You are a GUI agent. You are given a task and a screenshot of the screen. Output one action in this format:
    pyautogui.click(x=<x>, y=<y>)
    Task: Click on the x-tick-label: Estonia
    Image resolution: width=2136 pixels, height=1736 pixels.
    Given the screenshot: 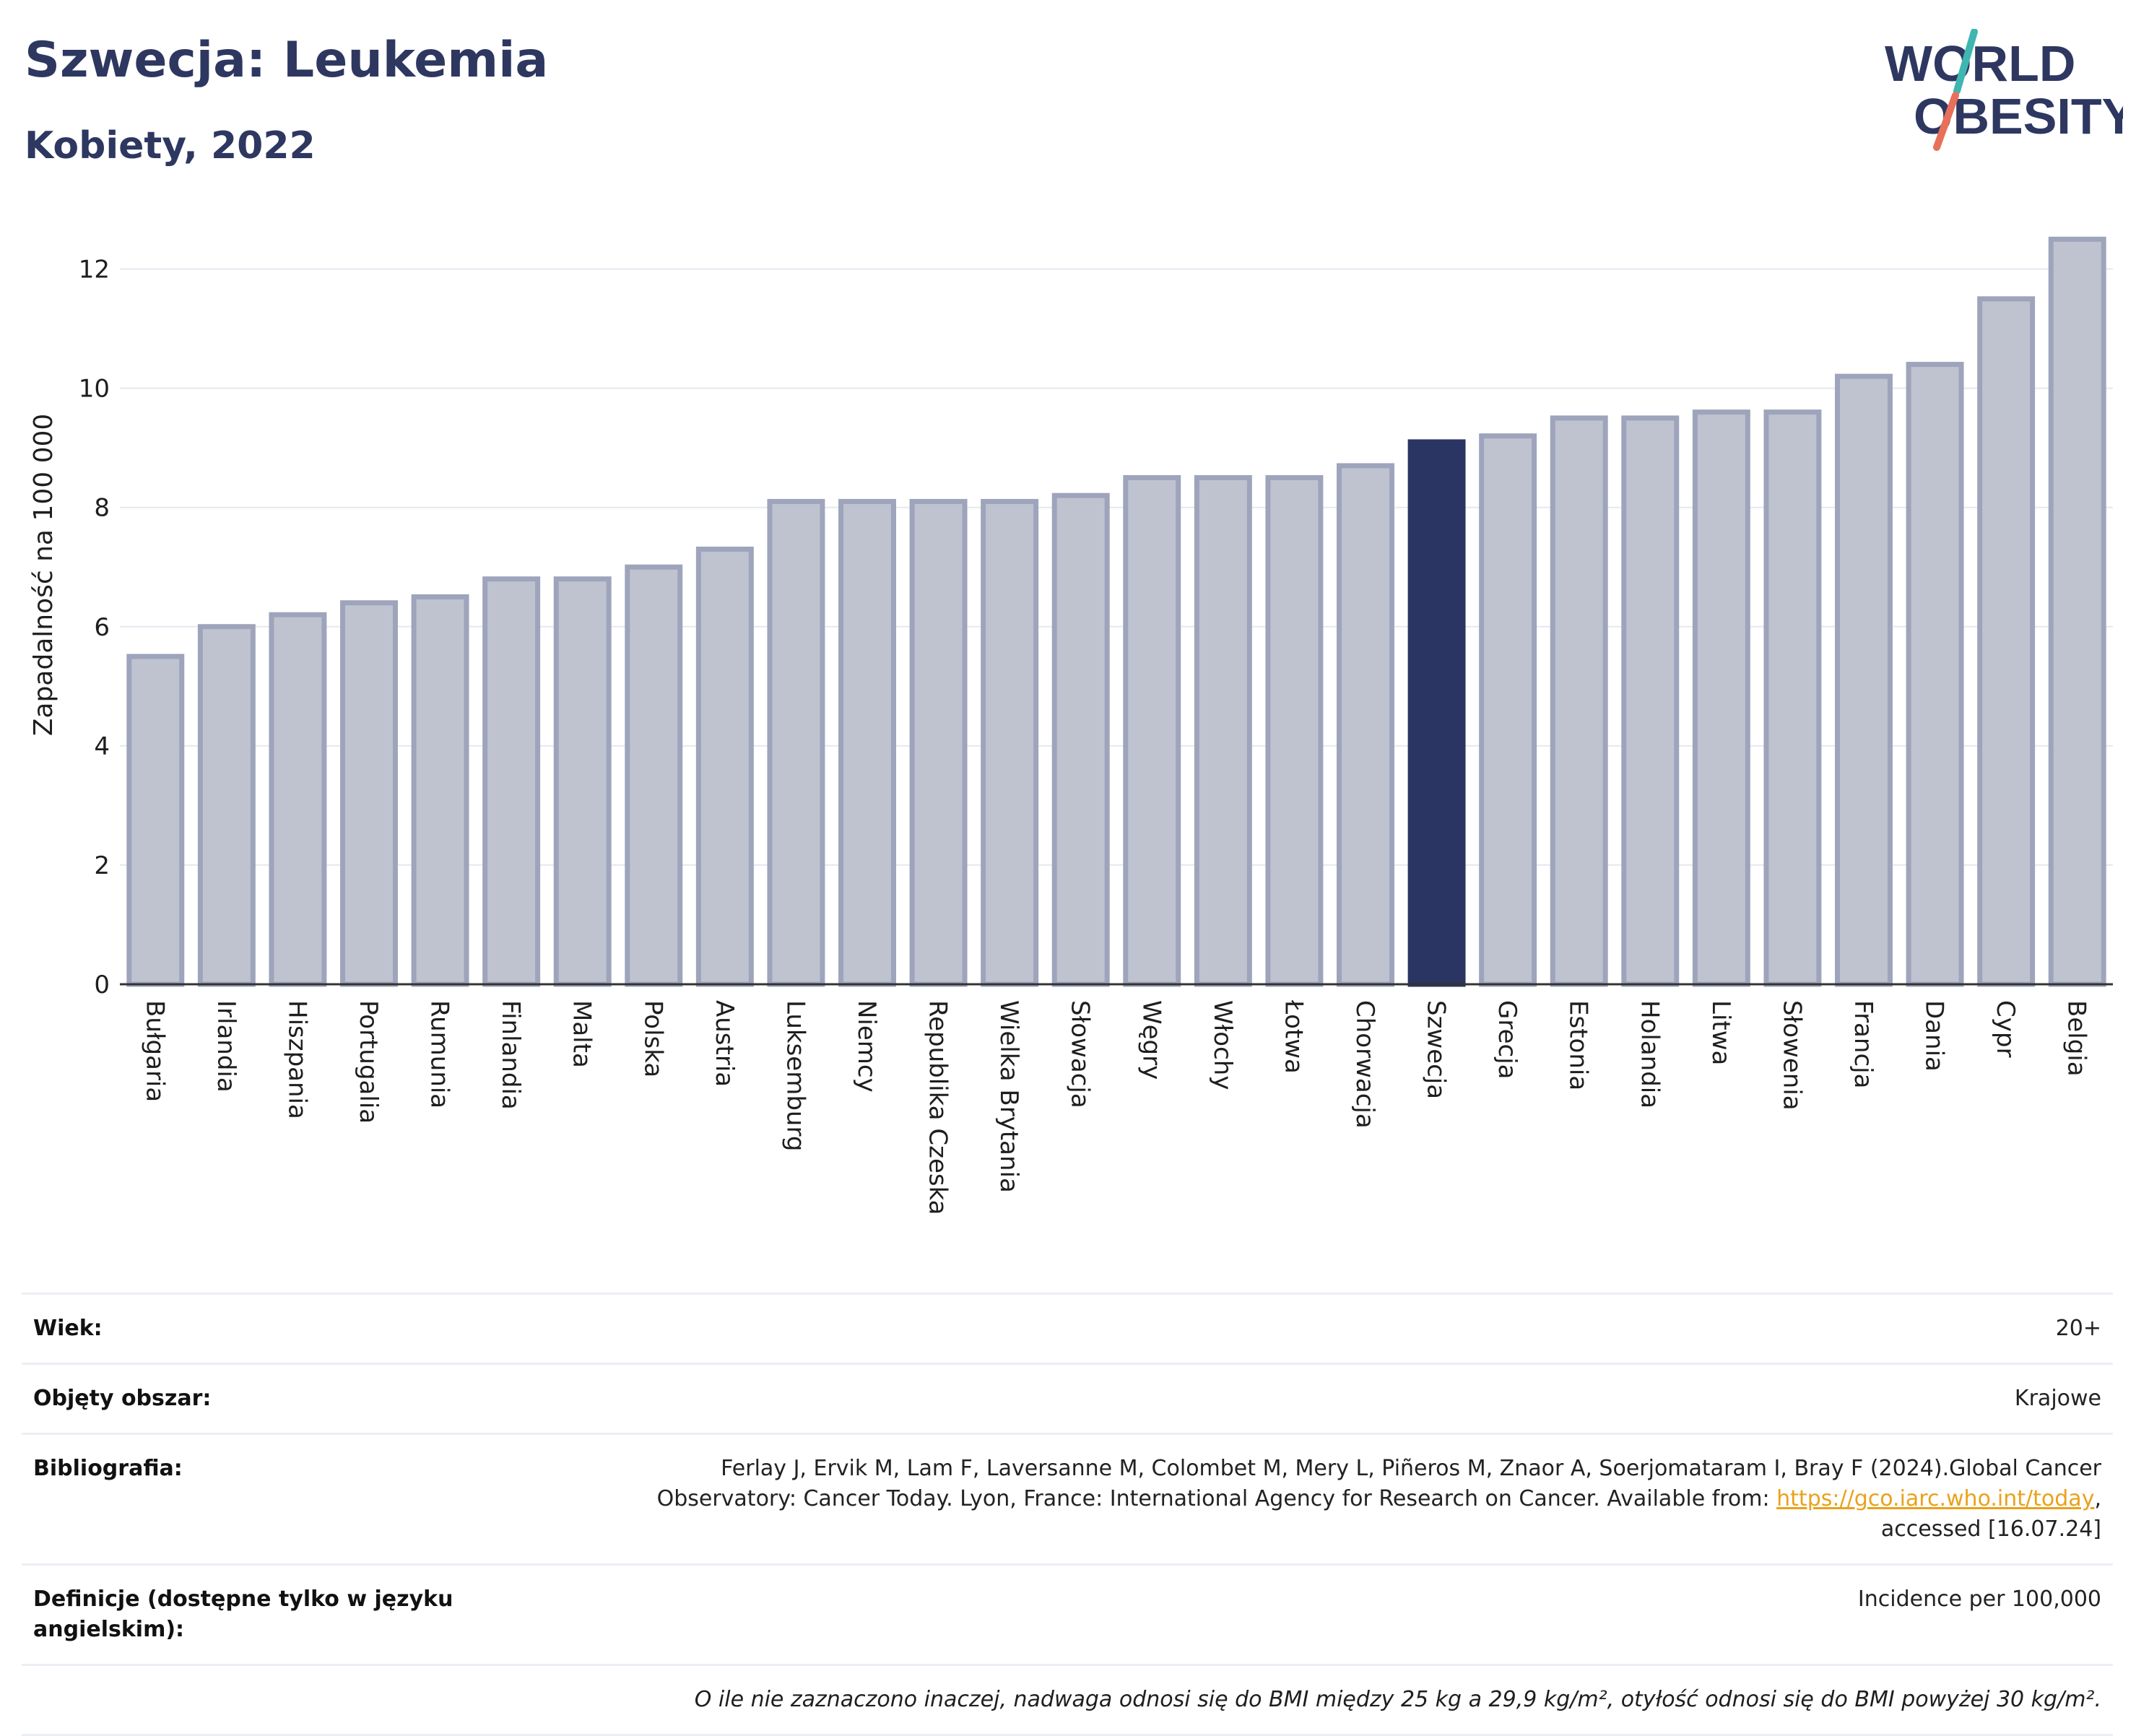 What is the action you would take?
    pyautogui.click(x=1579, y=1045)
    